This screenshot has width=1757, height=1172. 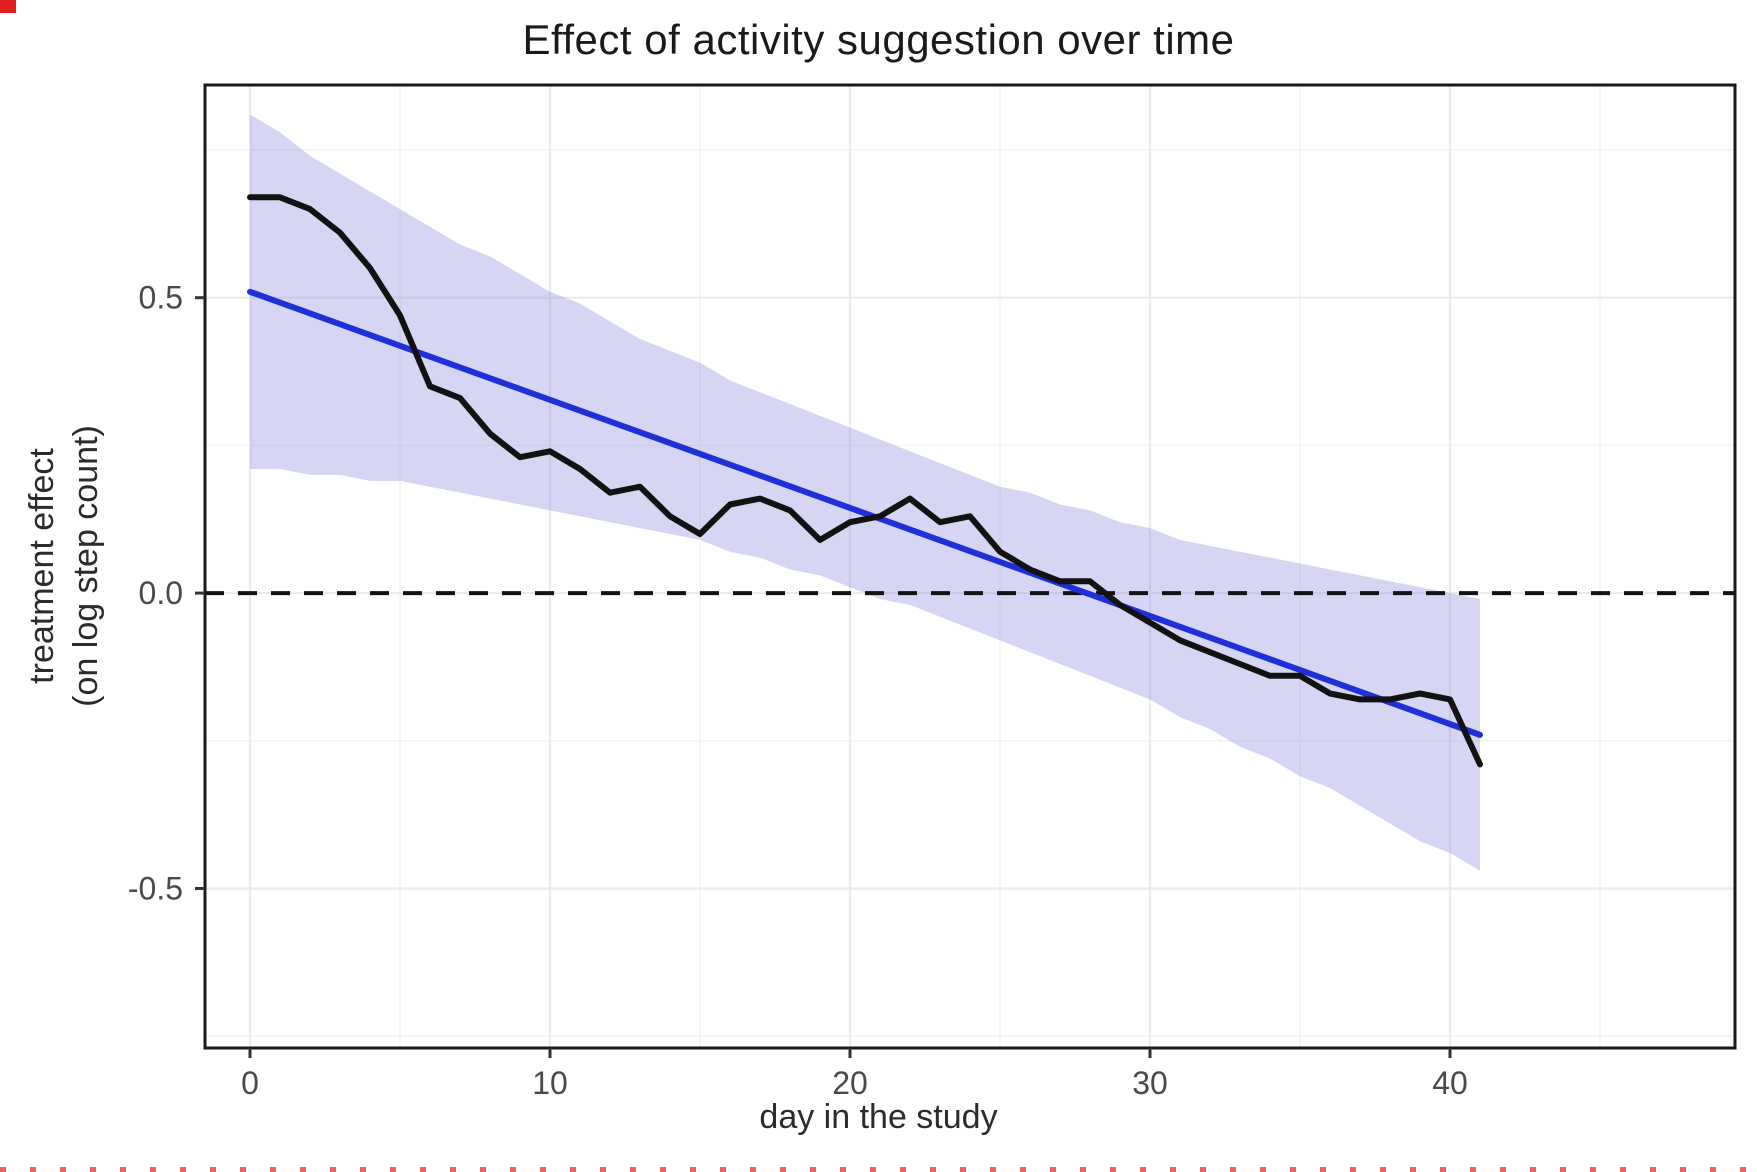 What do you see at coordinates (1150, 1083) in the screenshot?
I see `x-tick-label: 30` at bounding box center [1150, 1083].